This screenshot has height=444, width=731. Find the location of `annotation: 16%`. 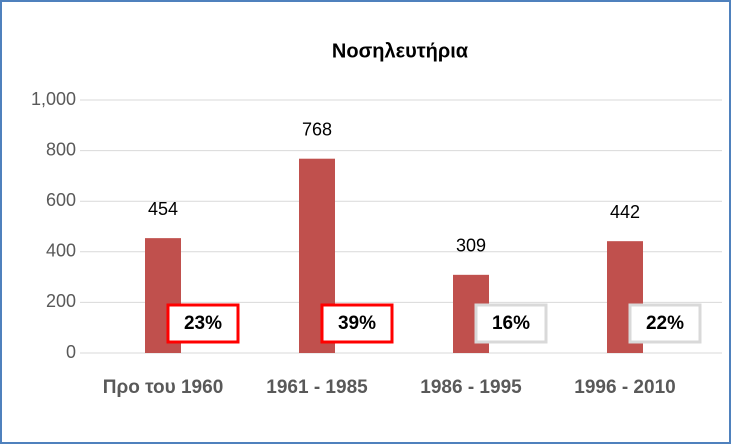

annotation: 16% is located at coordinates (511, 323).